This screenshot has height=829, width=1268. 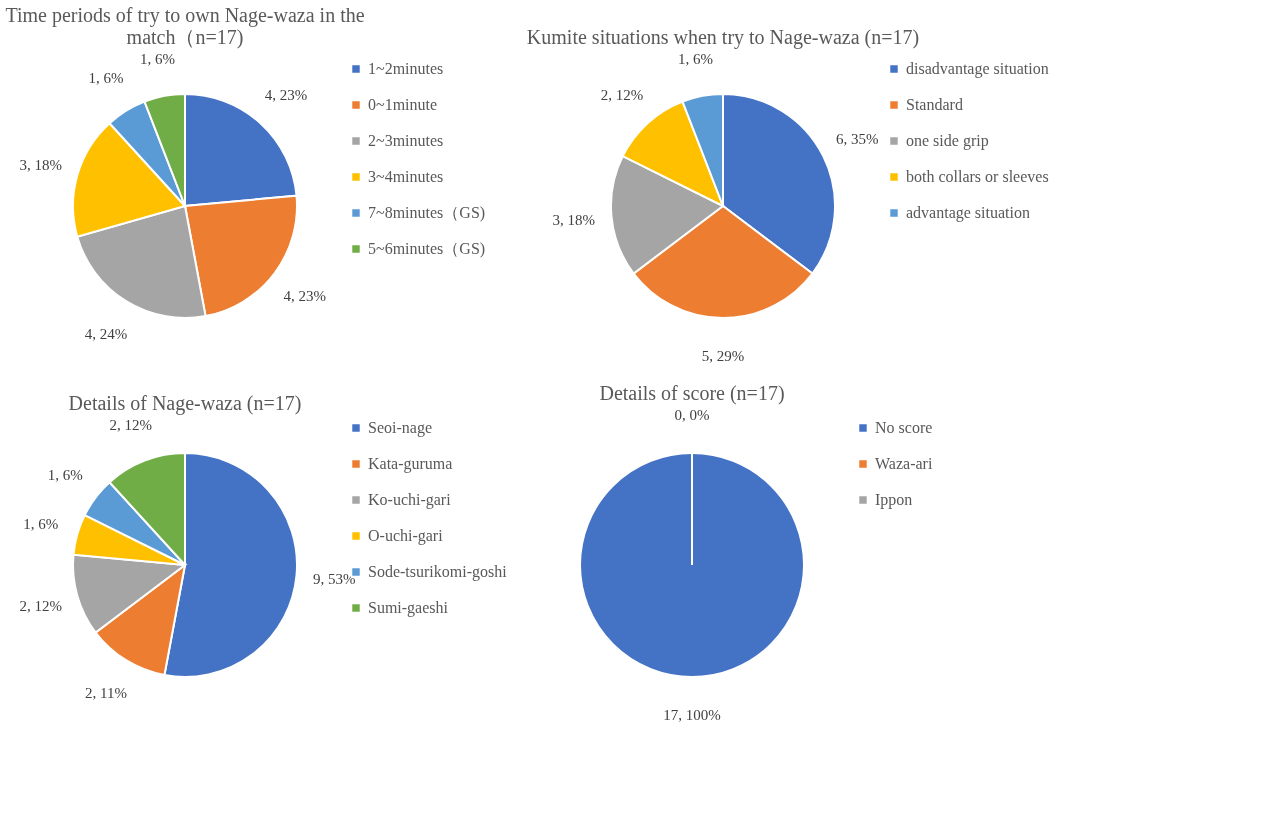 What do you see at coordinates (406, 176) in the screenshot?
I see `legend-label: 3~4minutes` at bounding box center [406, 176].